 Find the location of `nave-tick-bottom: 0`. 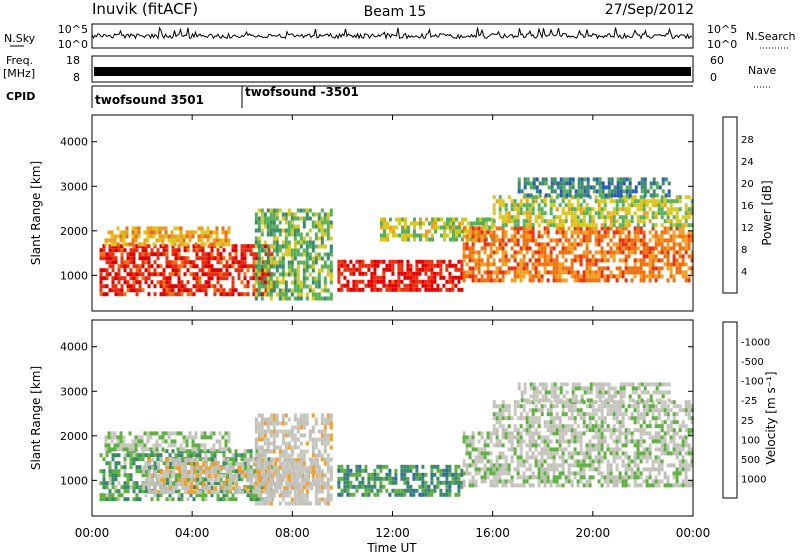

nave-tick-bottom: 0 is located at coordinates (713, 77).